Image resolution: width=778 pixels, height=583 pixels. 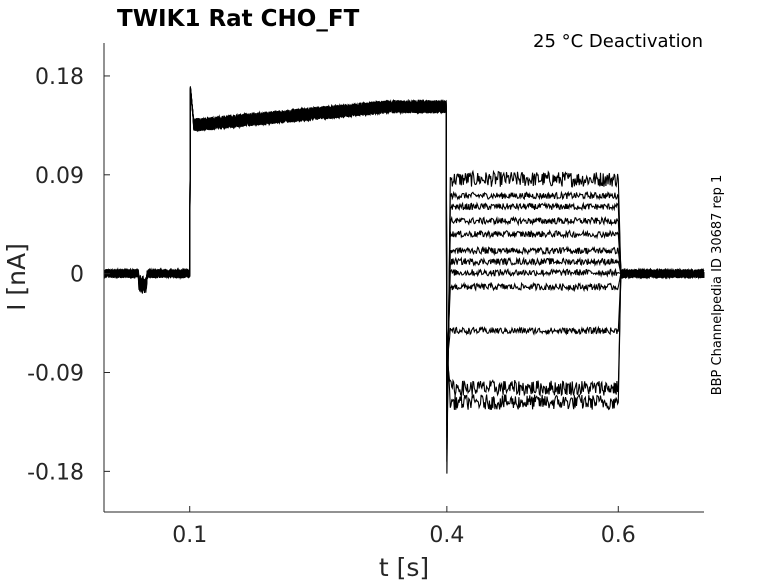 I want to click on x-axis-label: t [s], so click(x=404, y=567).